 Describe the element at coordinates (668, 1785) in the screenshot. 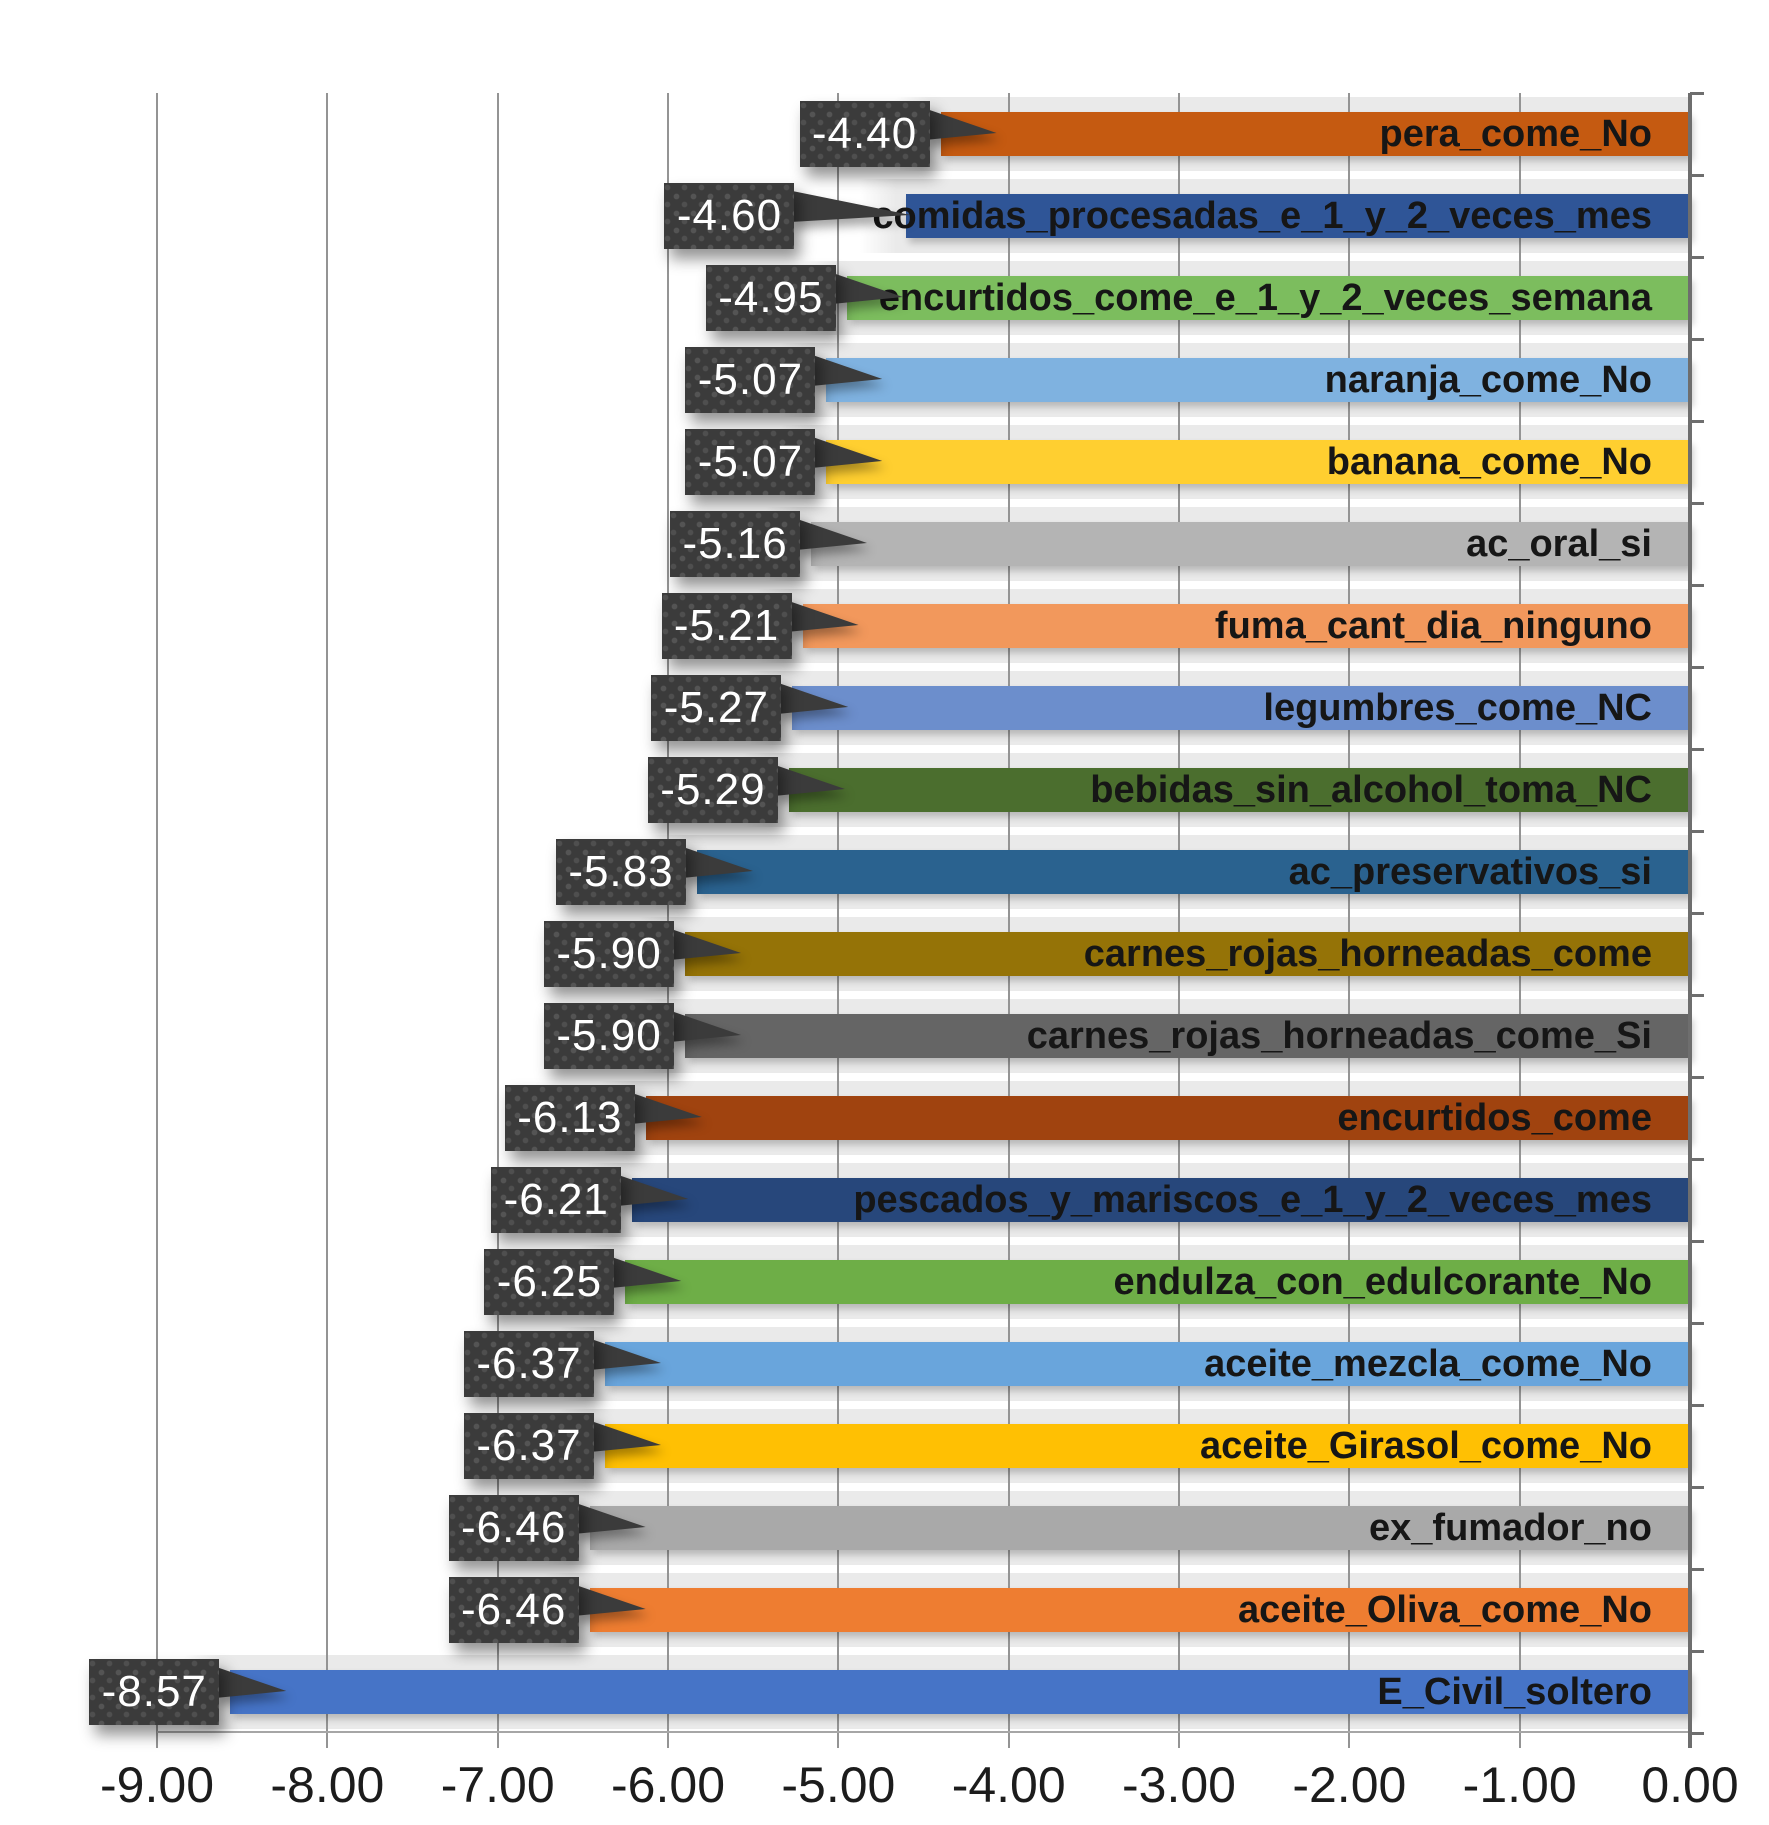

I see `x-axis-tick-label: -6.00` at that location.